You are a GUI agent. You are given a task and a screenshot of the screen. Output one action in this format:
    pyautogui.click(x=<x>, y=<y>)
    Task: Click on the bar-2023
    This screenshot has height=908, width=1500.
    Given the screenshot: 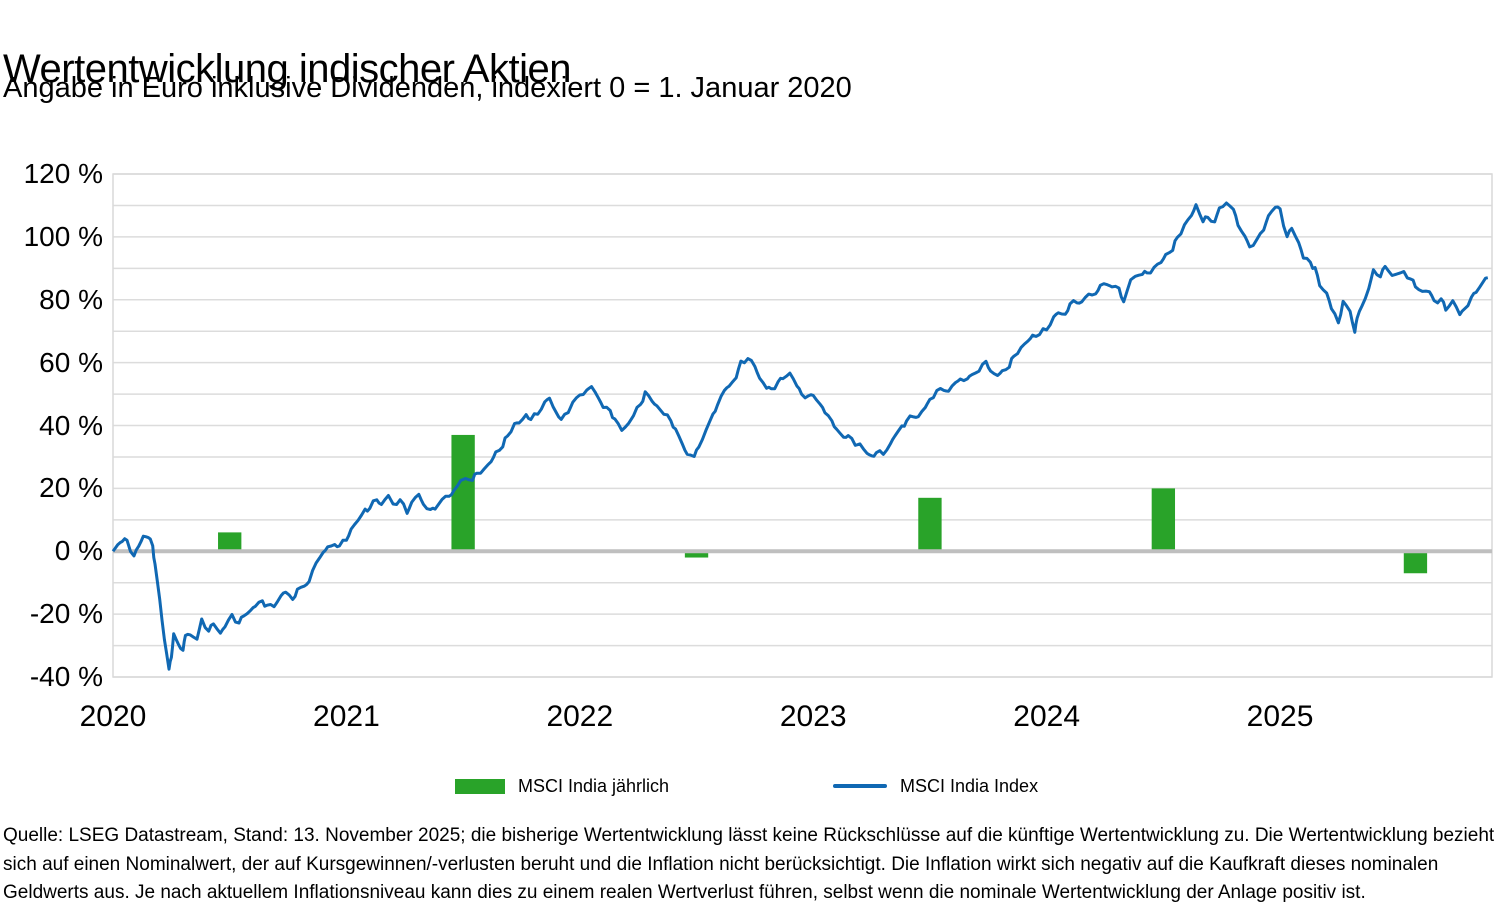 What is the action you would take?
    pyautogui.click(x=930, y=524)
    